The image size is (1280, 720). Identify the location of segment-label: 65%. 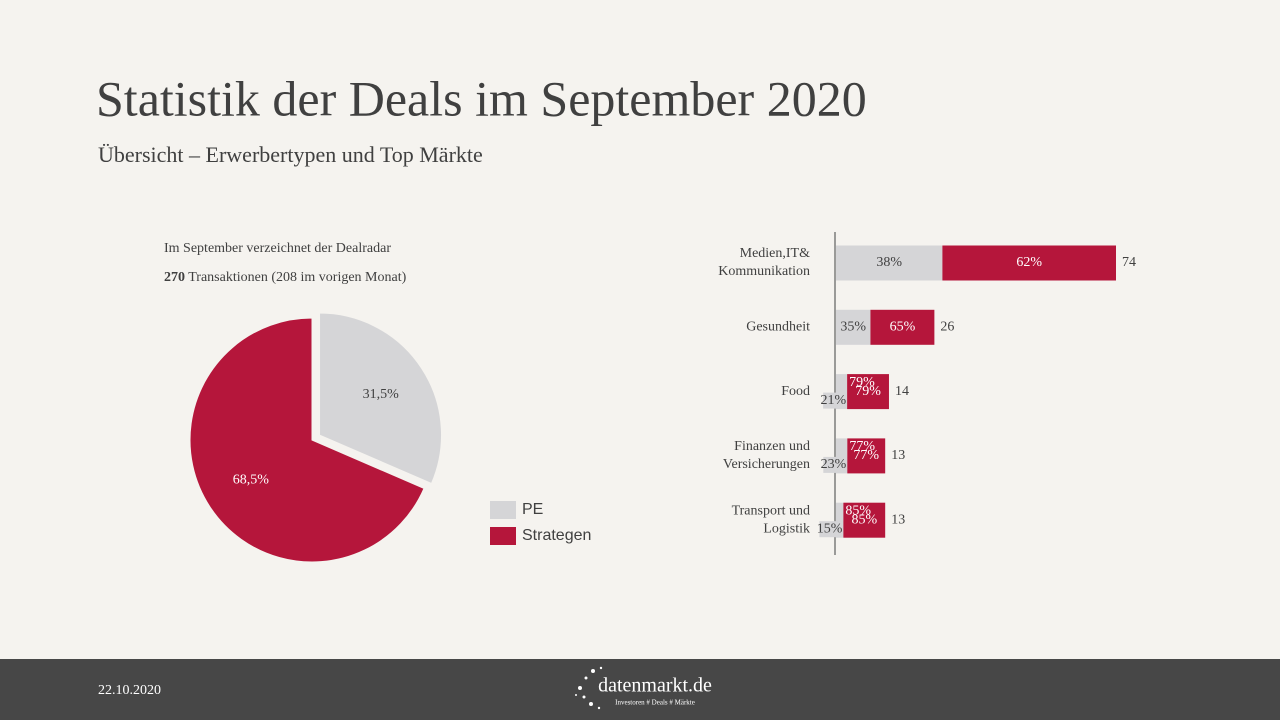
(903, 327).